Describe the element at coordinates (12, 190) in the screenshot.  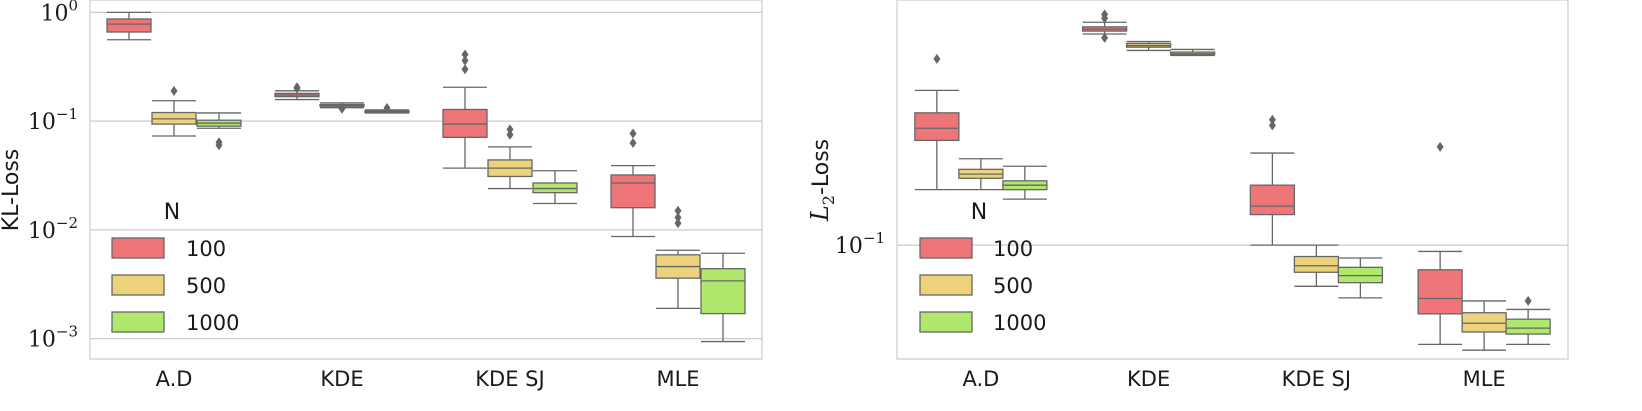
I see `y-axis-label: KL-Loss` at that location.